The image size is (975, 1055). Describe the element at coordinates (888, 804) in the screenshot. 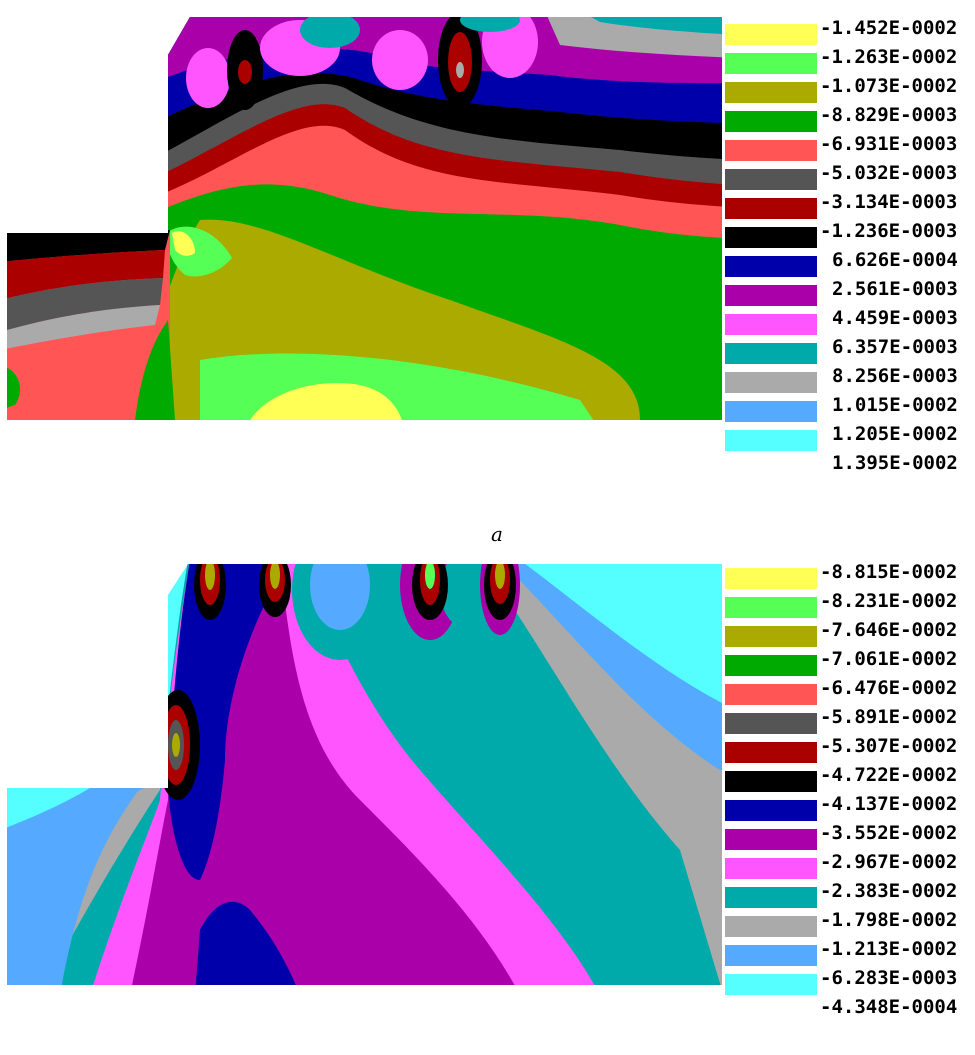

I see `legend-b-tick: -4.137E-0002` at that location.